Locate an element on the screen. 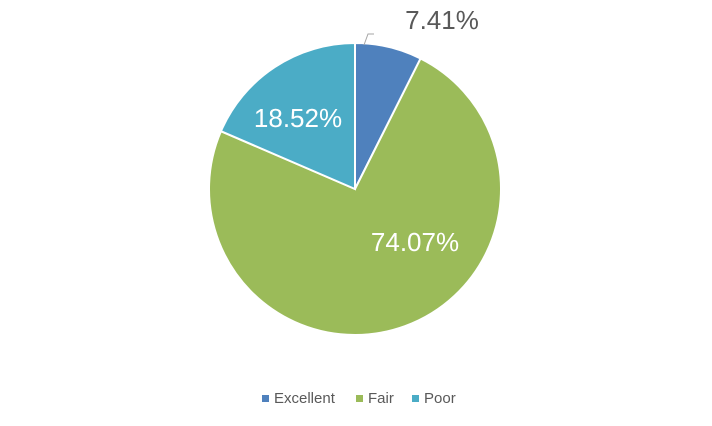  pie-slice is located at coordinates (287, 116).